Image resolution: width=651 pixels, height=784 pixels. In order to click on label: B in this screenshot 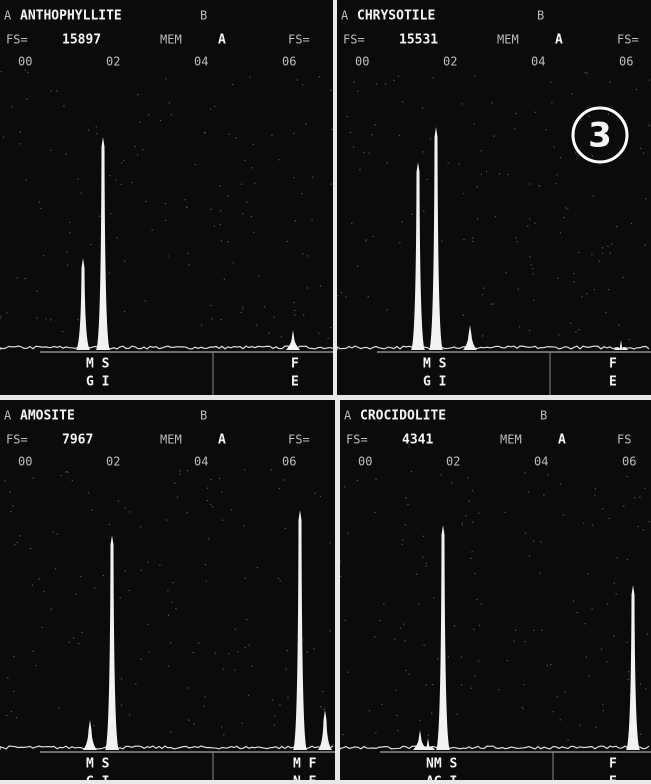, I will do `click(543, 416)`.